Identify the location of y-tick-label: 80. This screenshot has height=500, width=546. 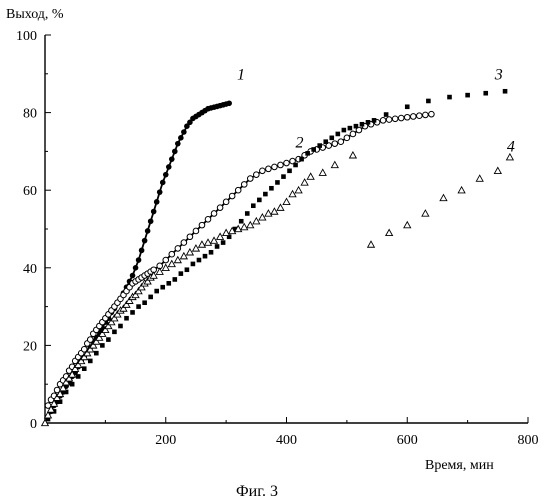
(30, 114).